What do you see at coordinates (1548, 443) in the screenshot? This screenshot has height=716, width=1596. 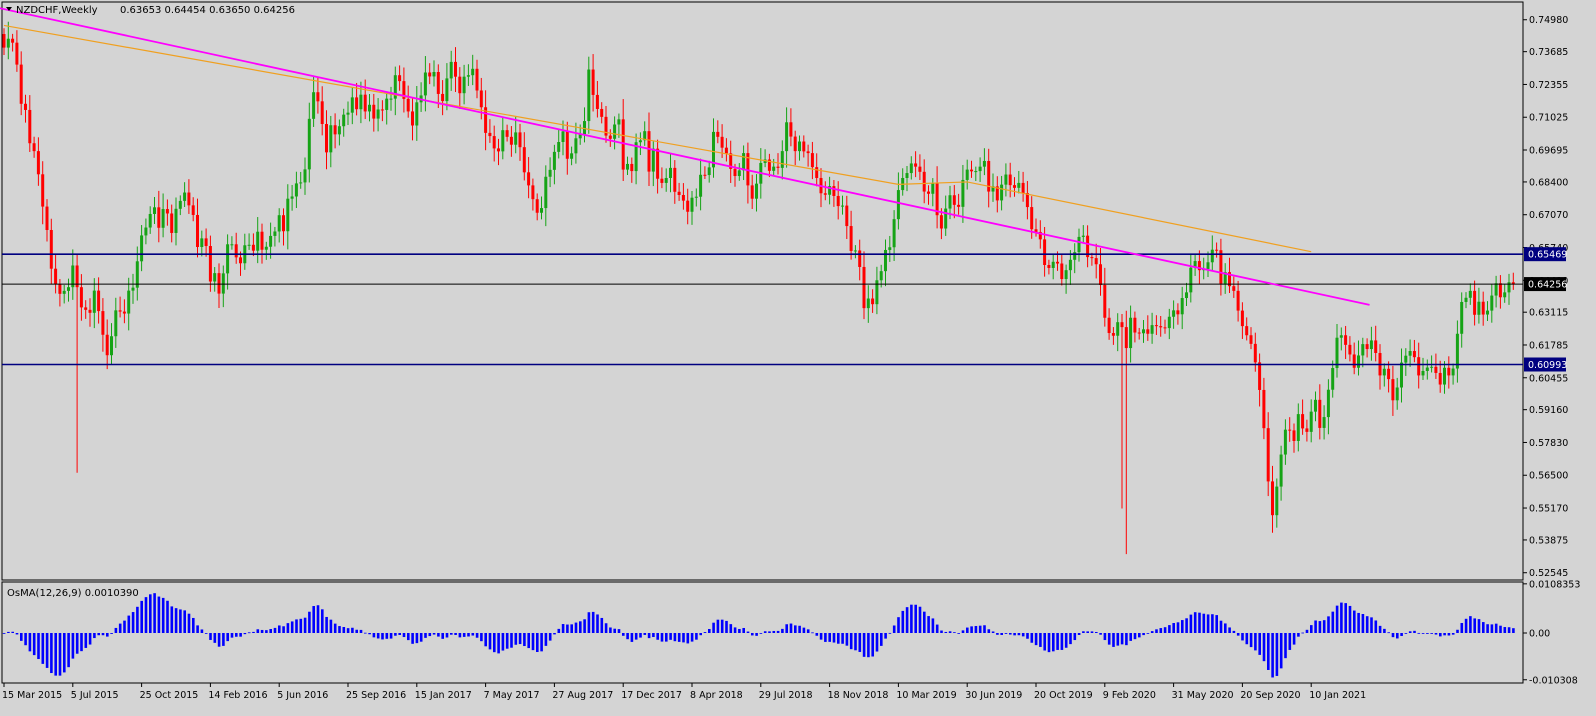 I see `price-tick-label: 0.57830` at bounding box center [1548, 443].